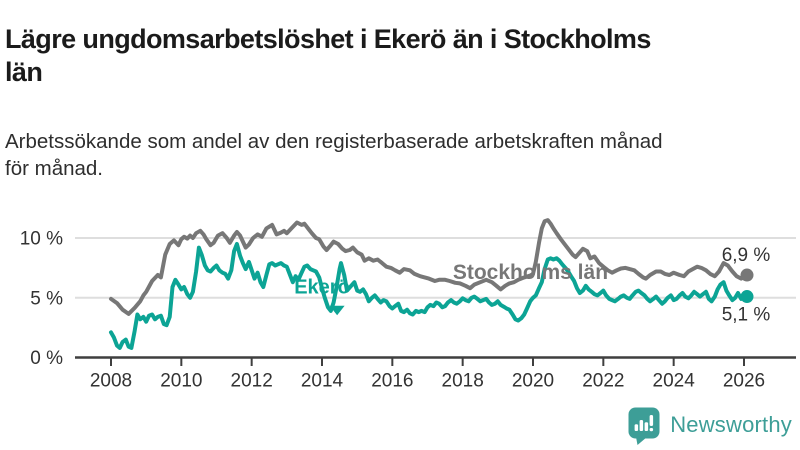 This screenshot has width=800, height=450. Describe the element at coordinates (747, 297) in the screenshot. I see `series-end-dot-eker-` at that location.